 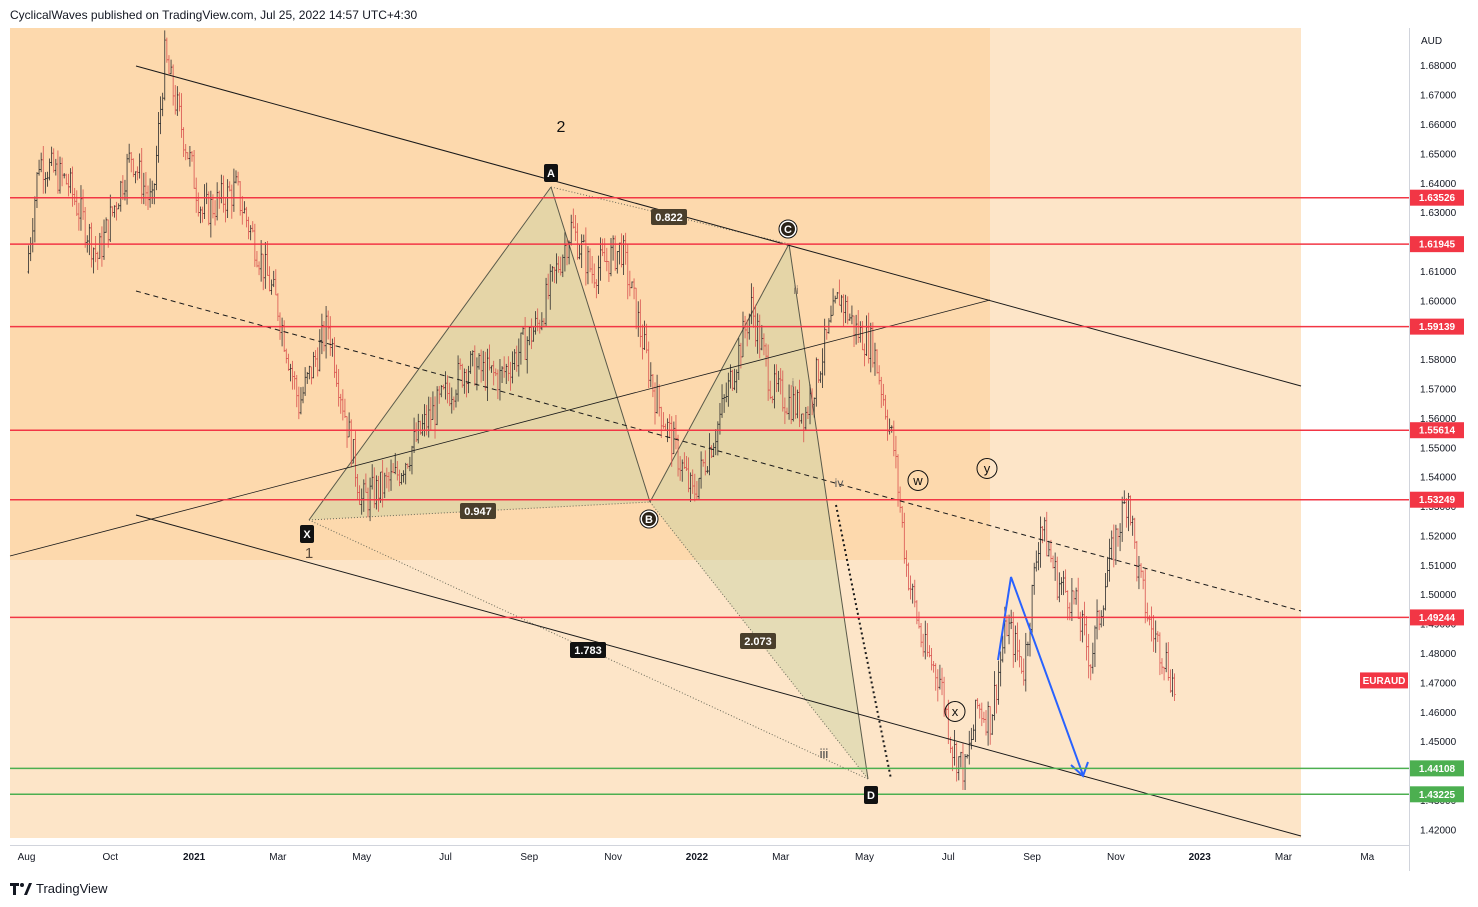 I want to click on price-tick-label: 1.61000, so click(x=1438, y=272).